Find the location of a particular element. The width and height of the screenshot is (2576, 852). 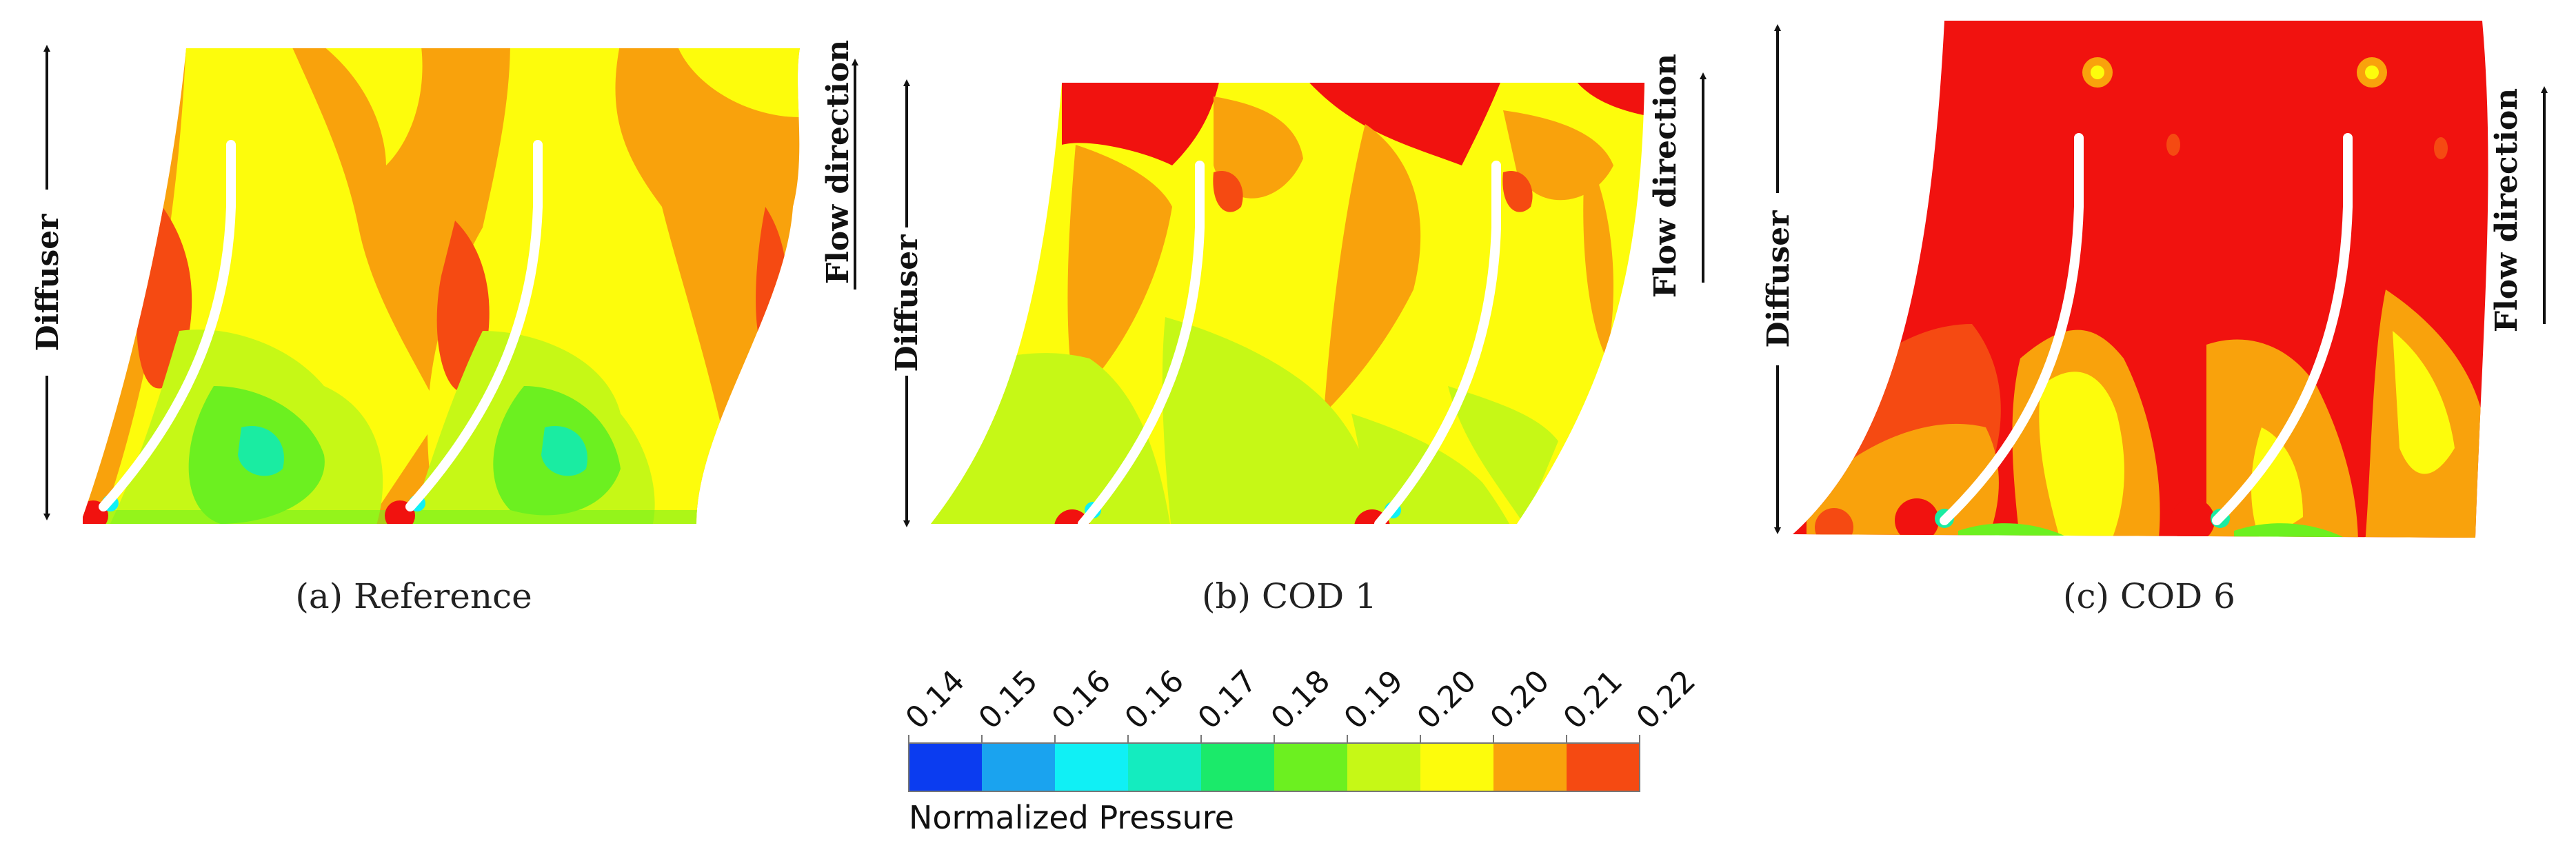

panel-c-flow-label: Flow direction is located at coordinates (2506, 210).